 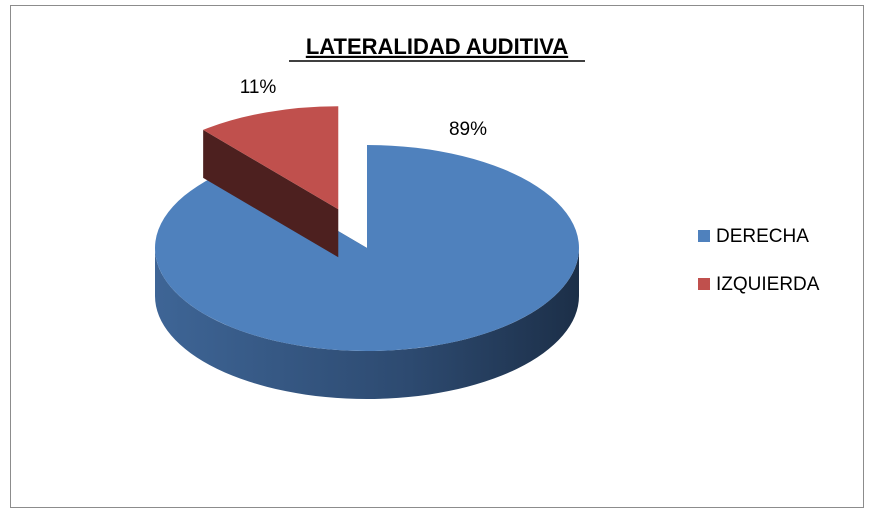 What do you see at coordinates (768, 284) in the screenshot?
I see `legend-label: IZQUIERDA` at bounding box center [768, 284].